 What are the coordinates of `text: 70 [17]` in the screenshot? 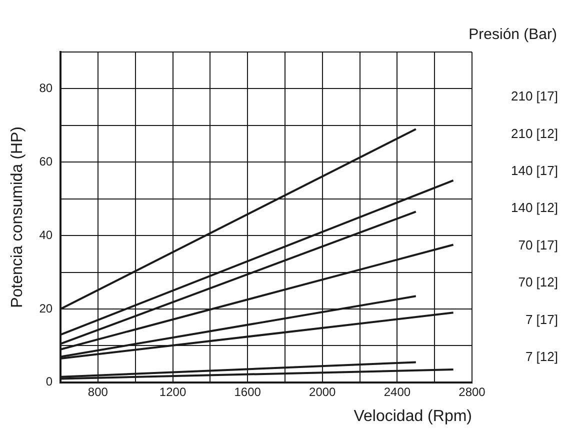 It's located at (538, 244).